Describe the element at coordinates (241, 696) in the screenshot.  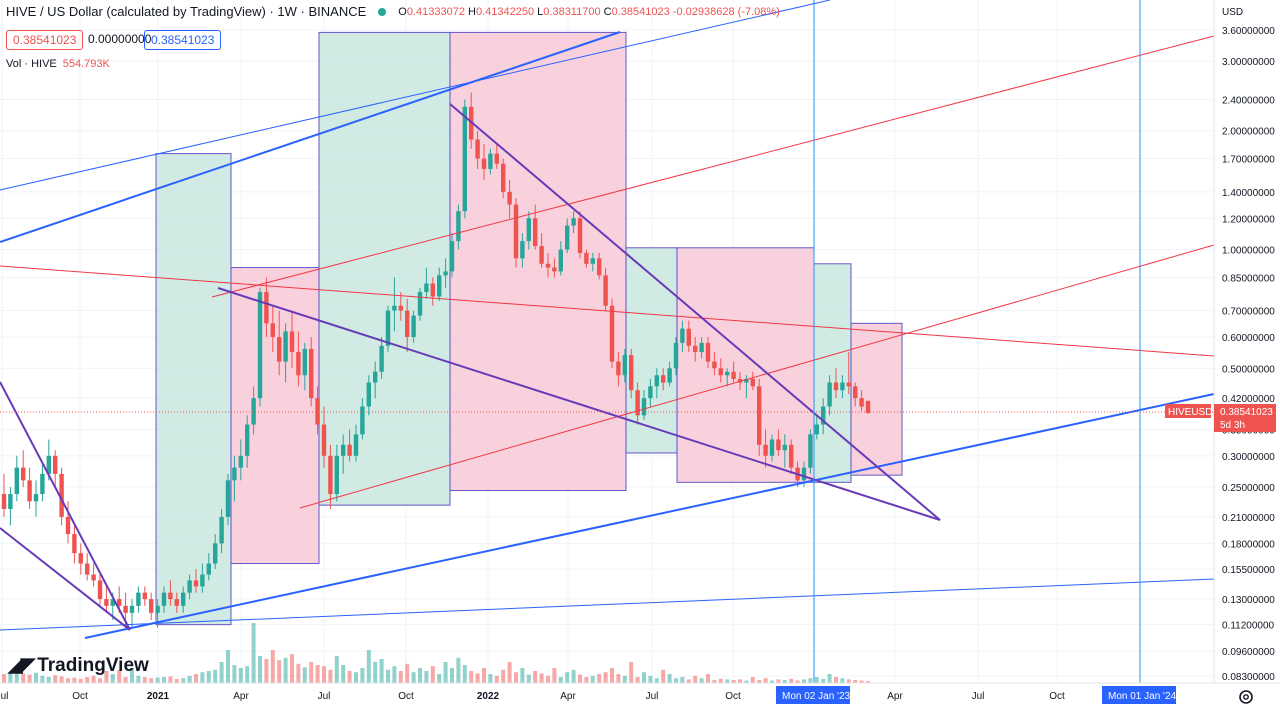
I see `time-tick-label: Apr` at that location.